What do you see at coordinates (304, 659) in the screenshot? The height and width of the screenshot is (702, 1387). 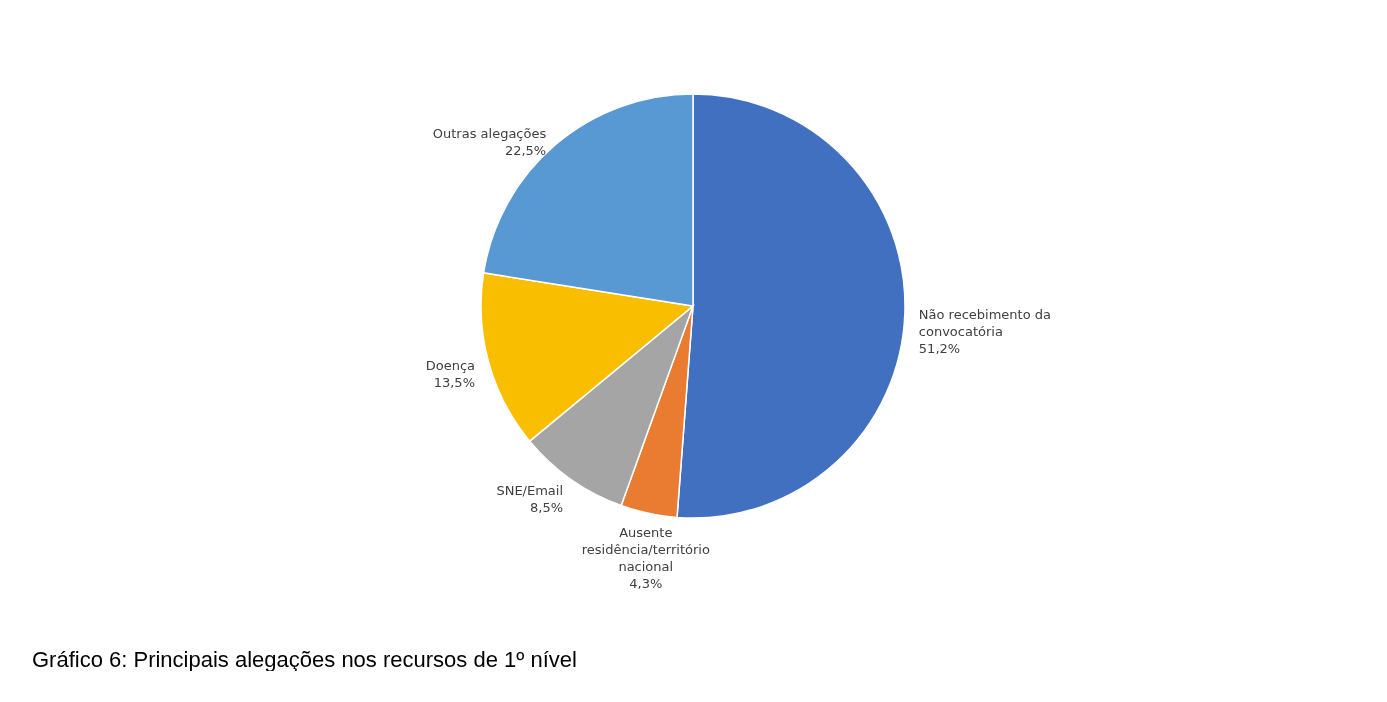 I see `text: Gráfico 6: Principais alegações nos recursos de 1º nível` at bounding box center [304, 659].